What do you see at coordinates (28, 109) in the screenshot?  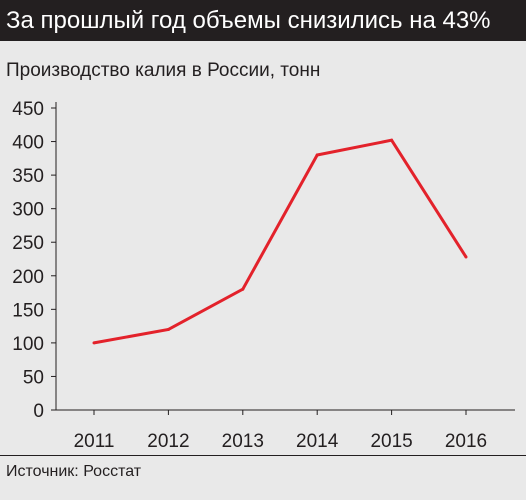 I see `y-tick-label: 450` at bounding box center [28, 109].